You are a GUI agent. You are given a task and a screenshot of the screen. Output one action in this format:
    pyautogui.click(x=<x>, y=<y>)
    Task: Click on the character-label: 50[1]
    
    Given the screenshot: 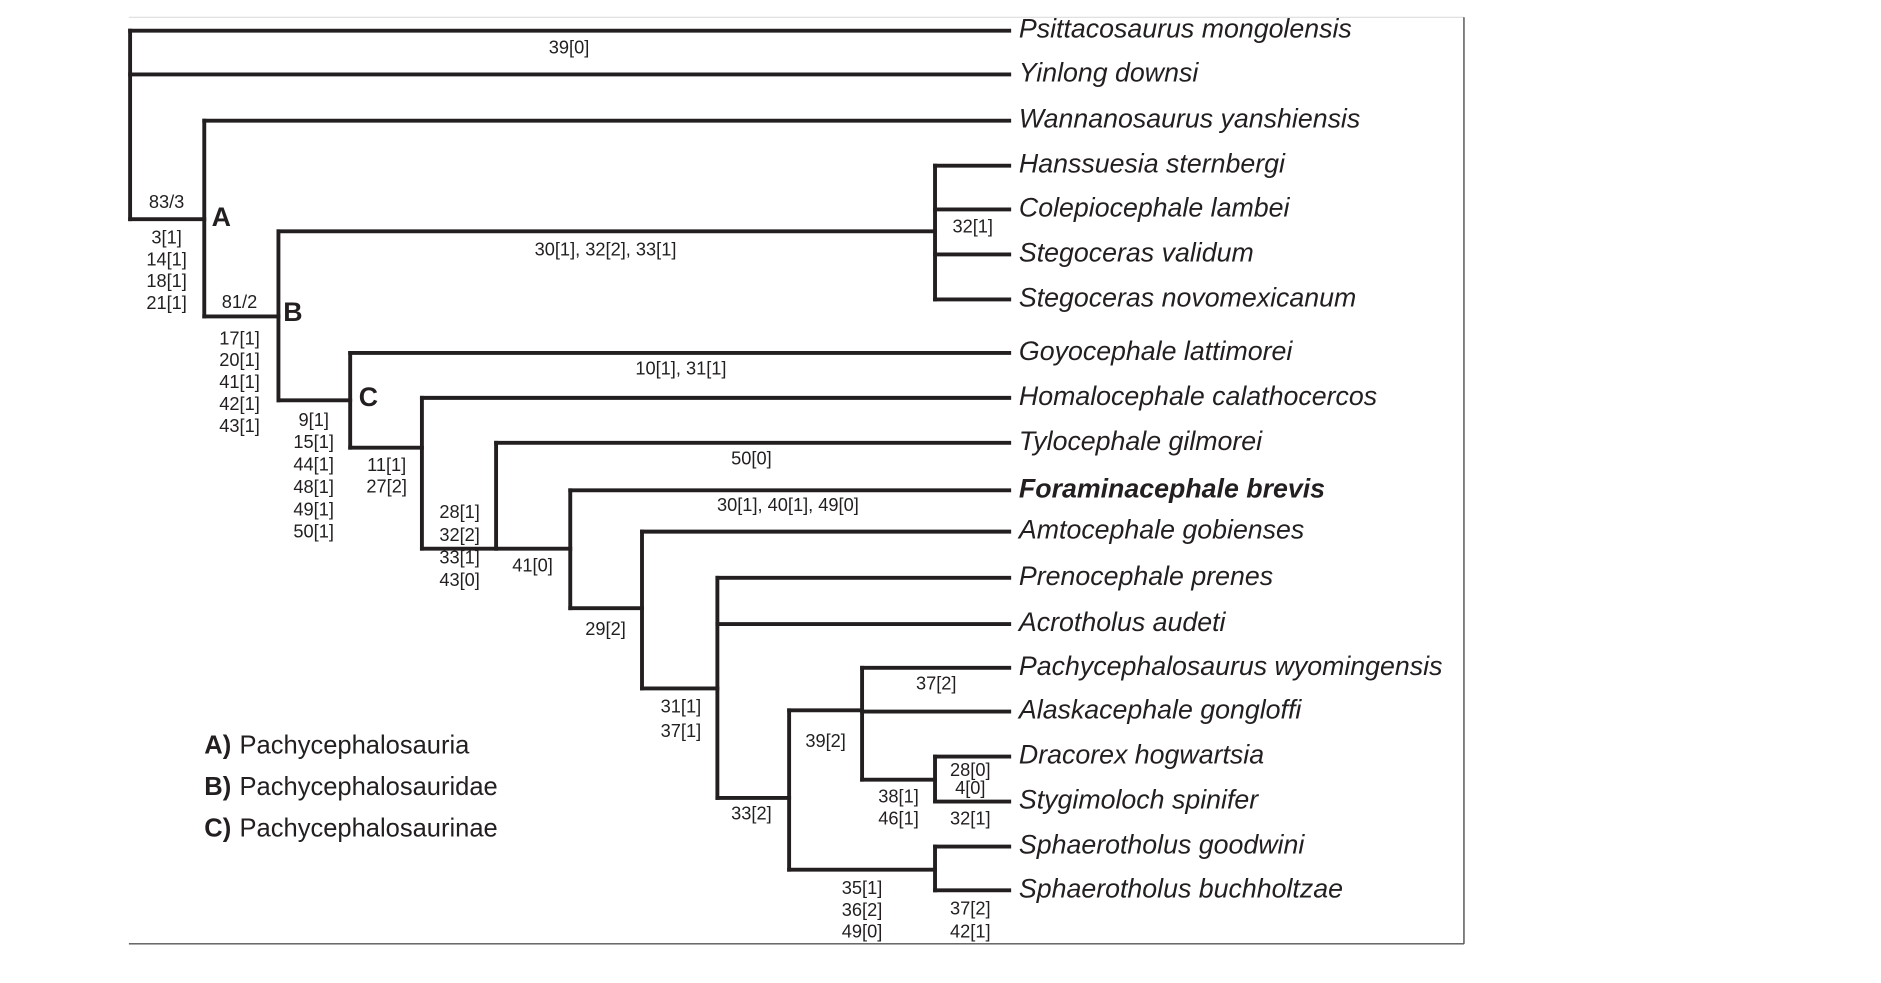 What is the action you would take?
    pyautogui.click(x=313, y=531)
    